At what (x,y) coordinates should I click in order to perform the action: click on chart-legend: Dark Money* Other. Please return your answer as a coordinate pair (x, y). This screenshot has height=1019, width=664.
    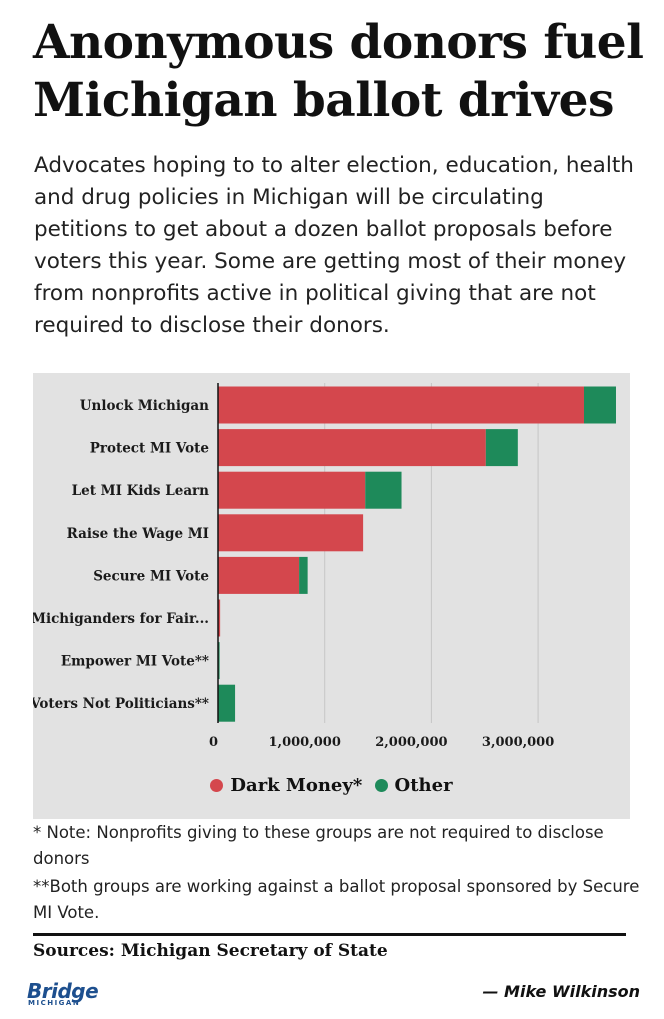
    Looking at the image, I should click on (331, 786).